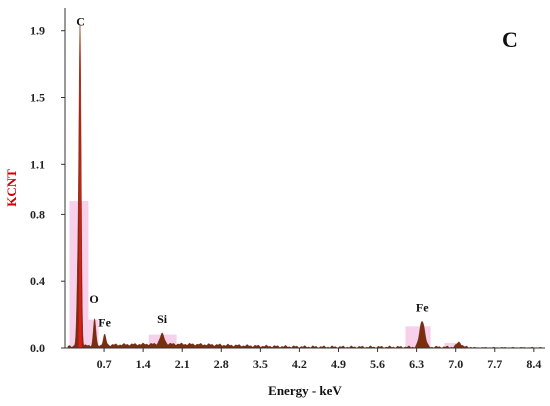  What do you see at coordinates (143, 364) in the screenshot?
I see `x-tick-label: 1.4` at bounding box center [143, 364].